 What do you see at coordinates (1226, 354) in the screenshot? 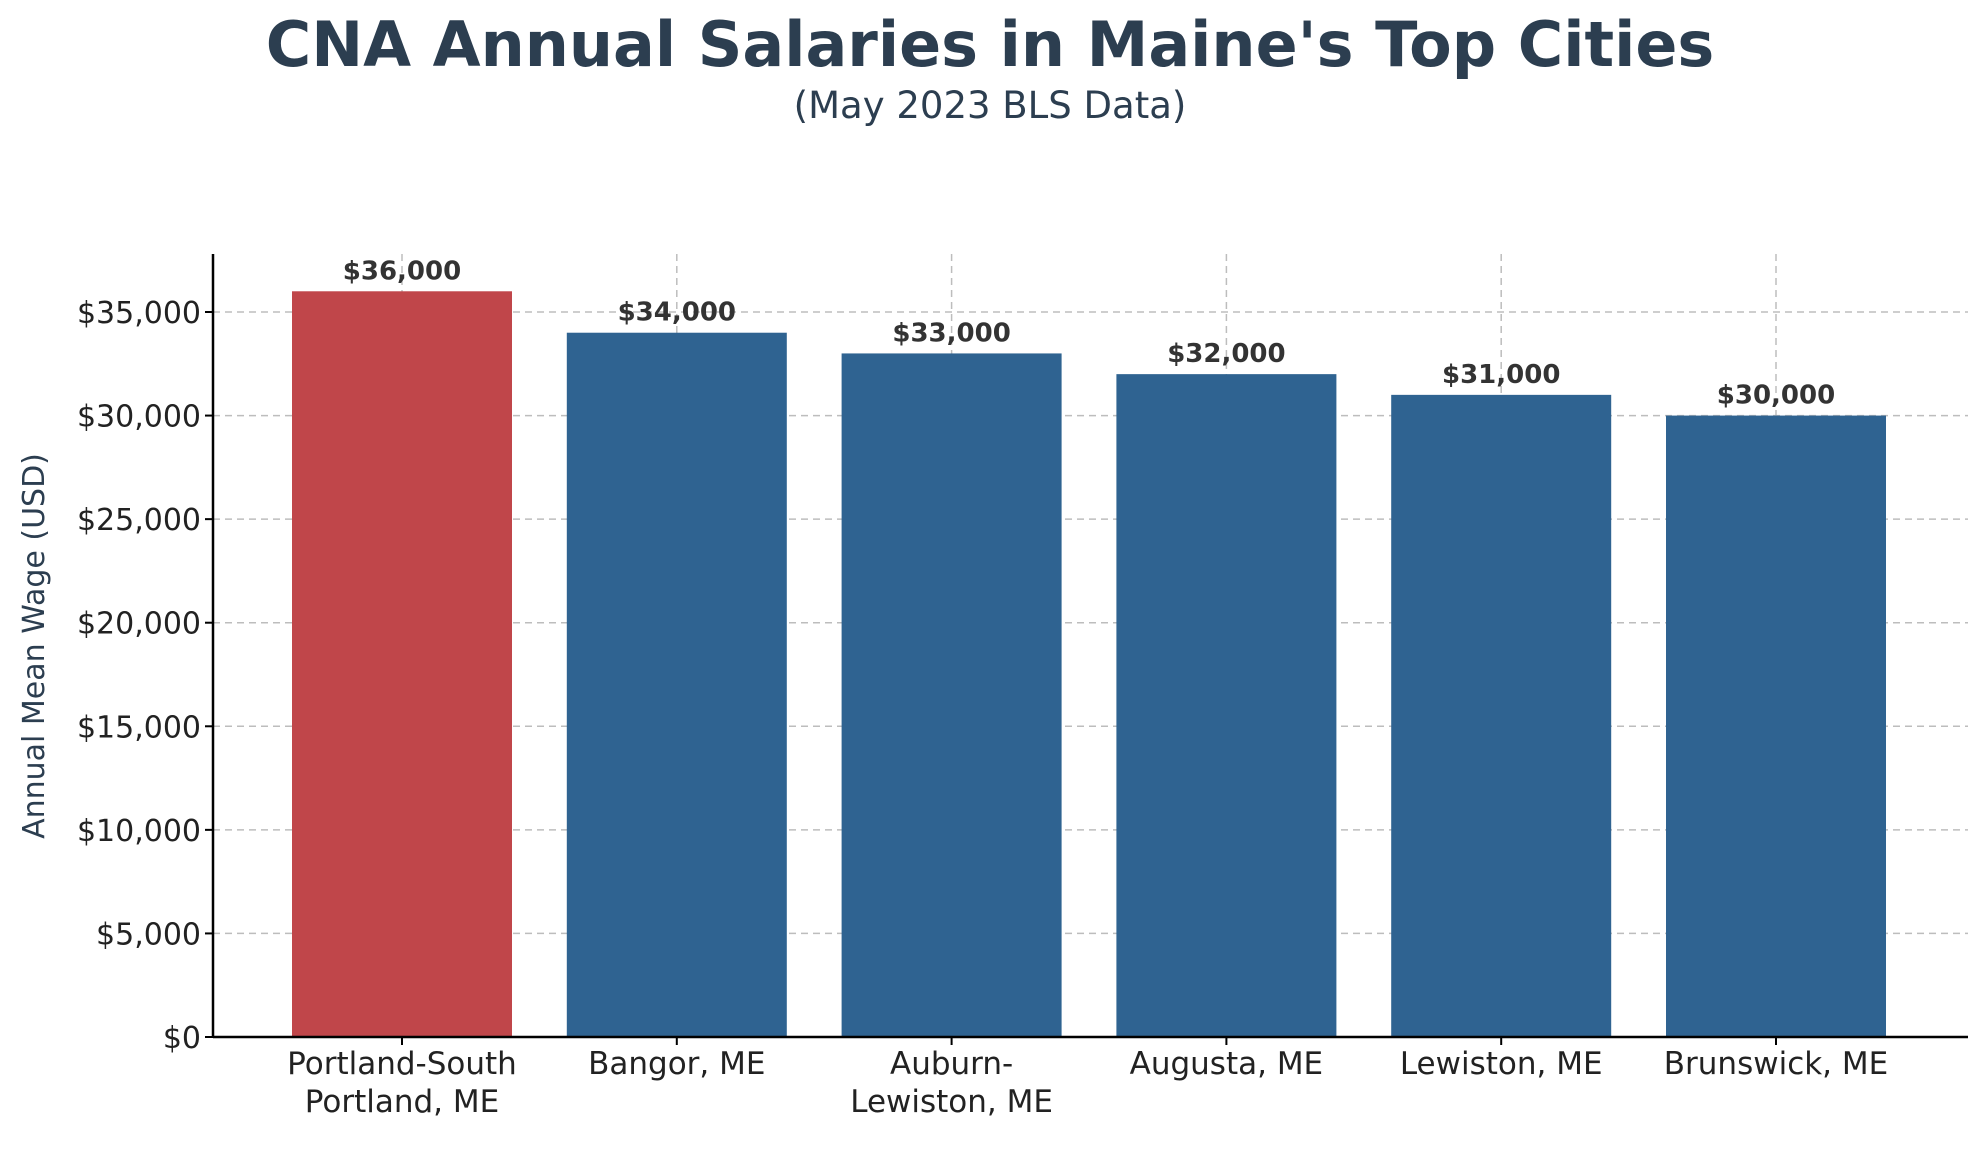
I see `value-label: $32,000` at bounding box center [1226, 354].